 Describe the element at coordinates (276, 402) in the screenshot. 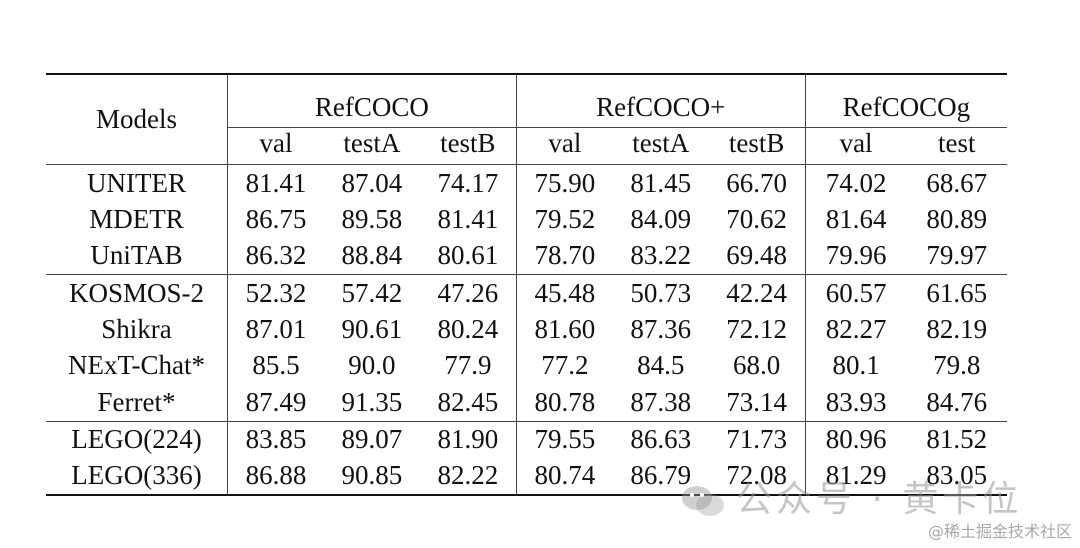

I see `score-cell: 87.49` at that location.